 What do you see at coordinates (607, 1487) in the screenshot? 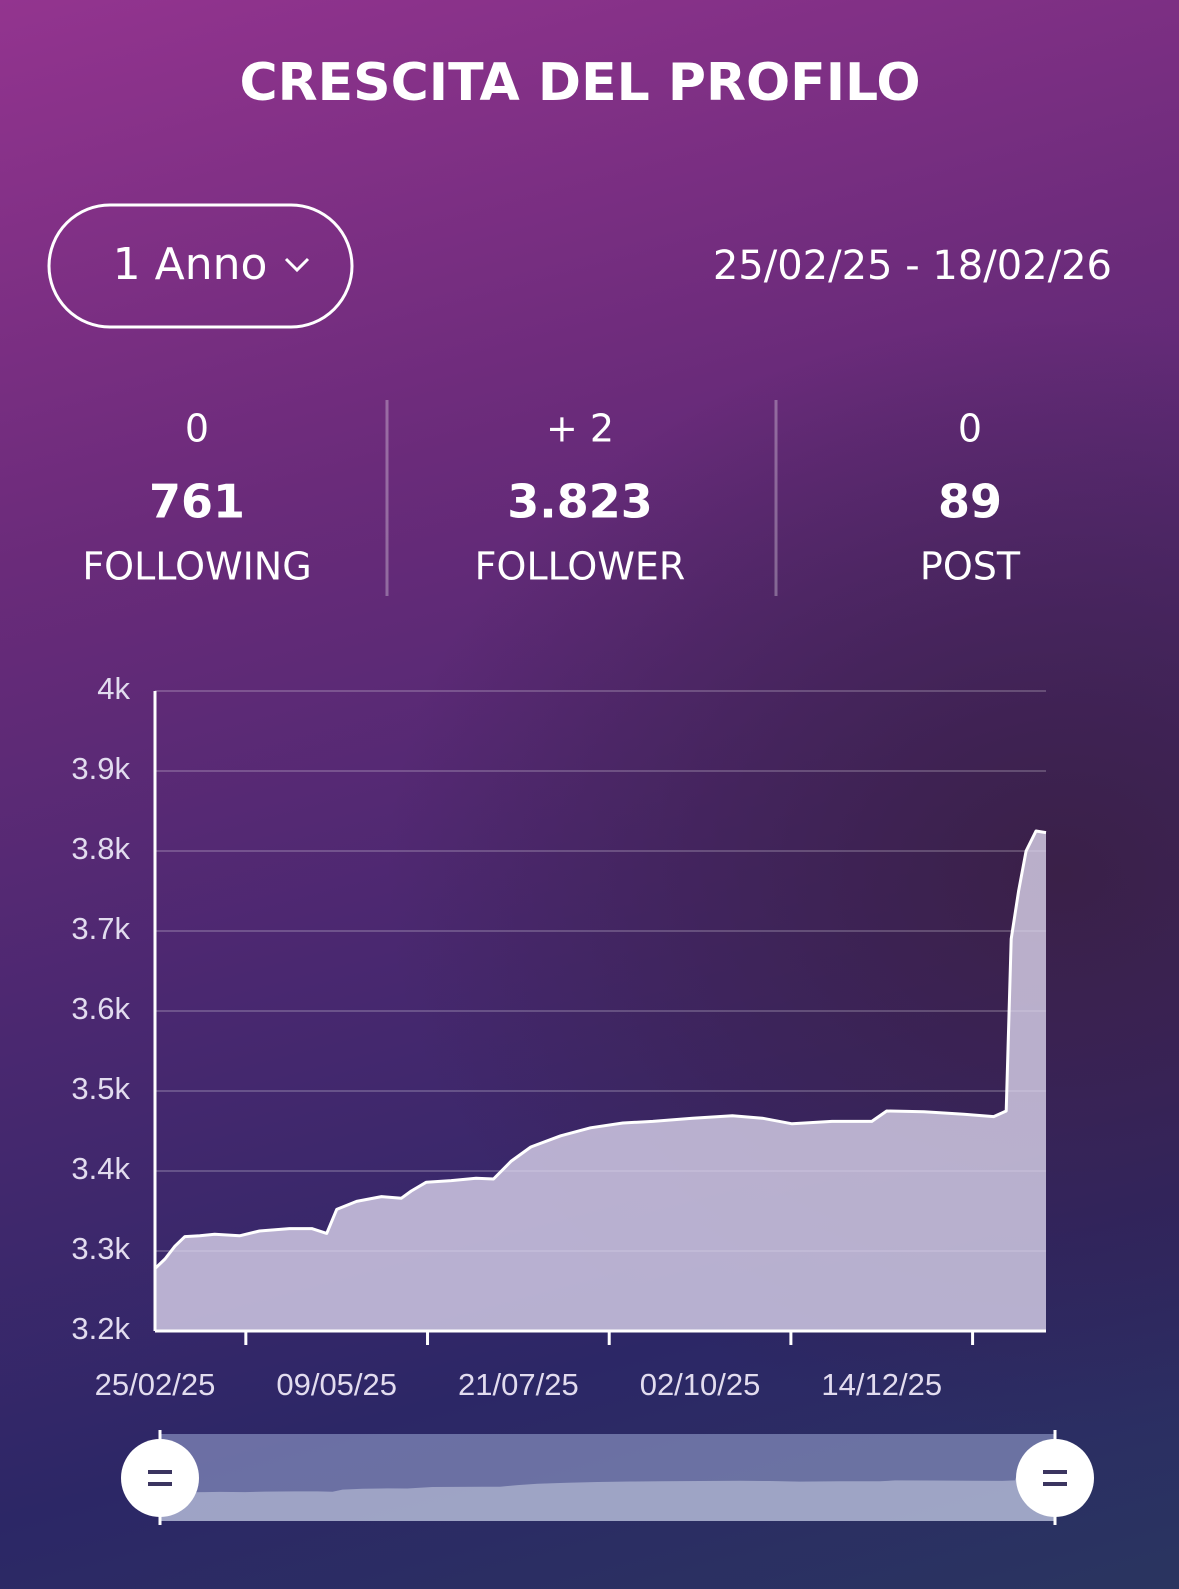
I see `area-fill` at bounding box center [607, 1487].